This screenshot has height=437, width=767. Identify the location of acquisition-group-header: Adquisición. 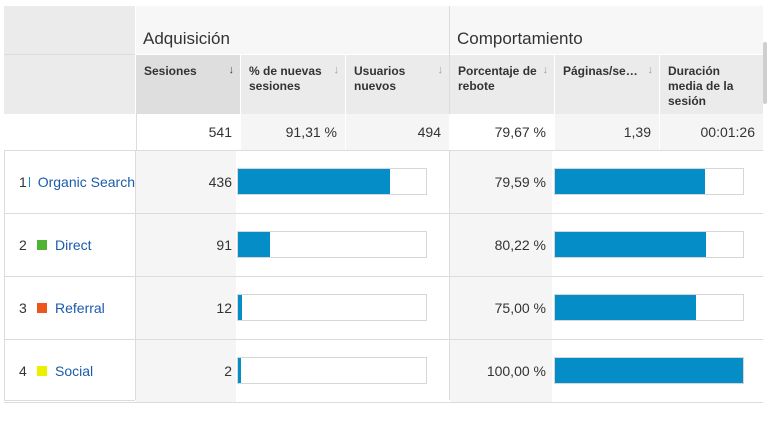
(292, 30).